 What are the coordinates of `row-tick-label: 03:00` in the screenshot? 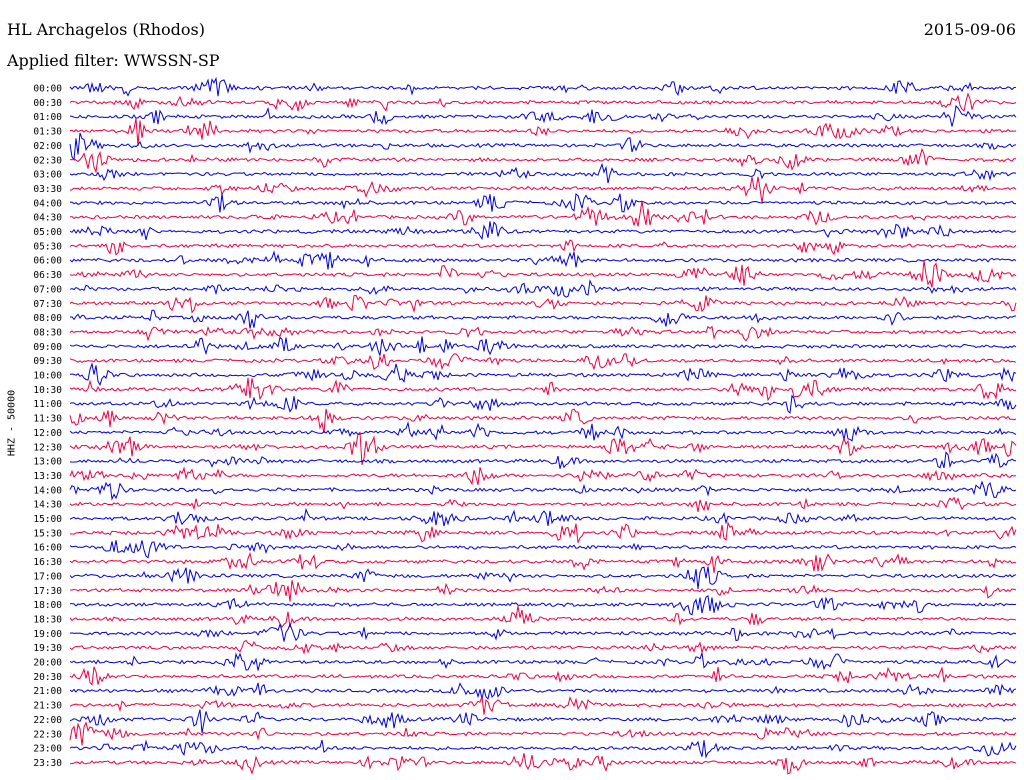 It's located at (47, 175).